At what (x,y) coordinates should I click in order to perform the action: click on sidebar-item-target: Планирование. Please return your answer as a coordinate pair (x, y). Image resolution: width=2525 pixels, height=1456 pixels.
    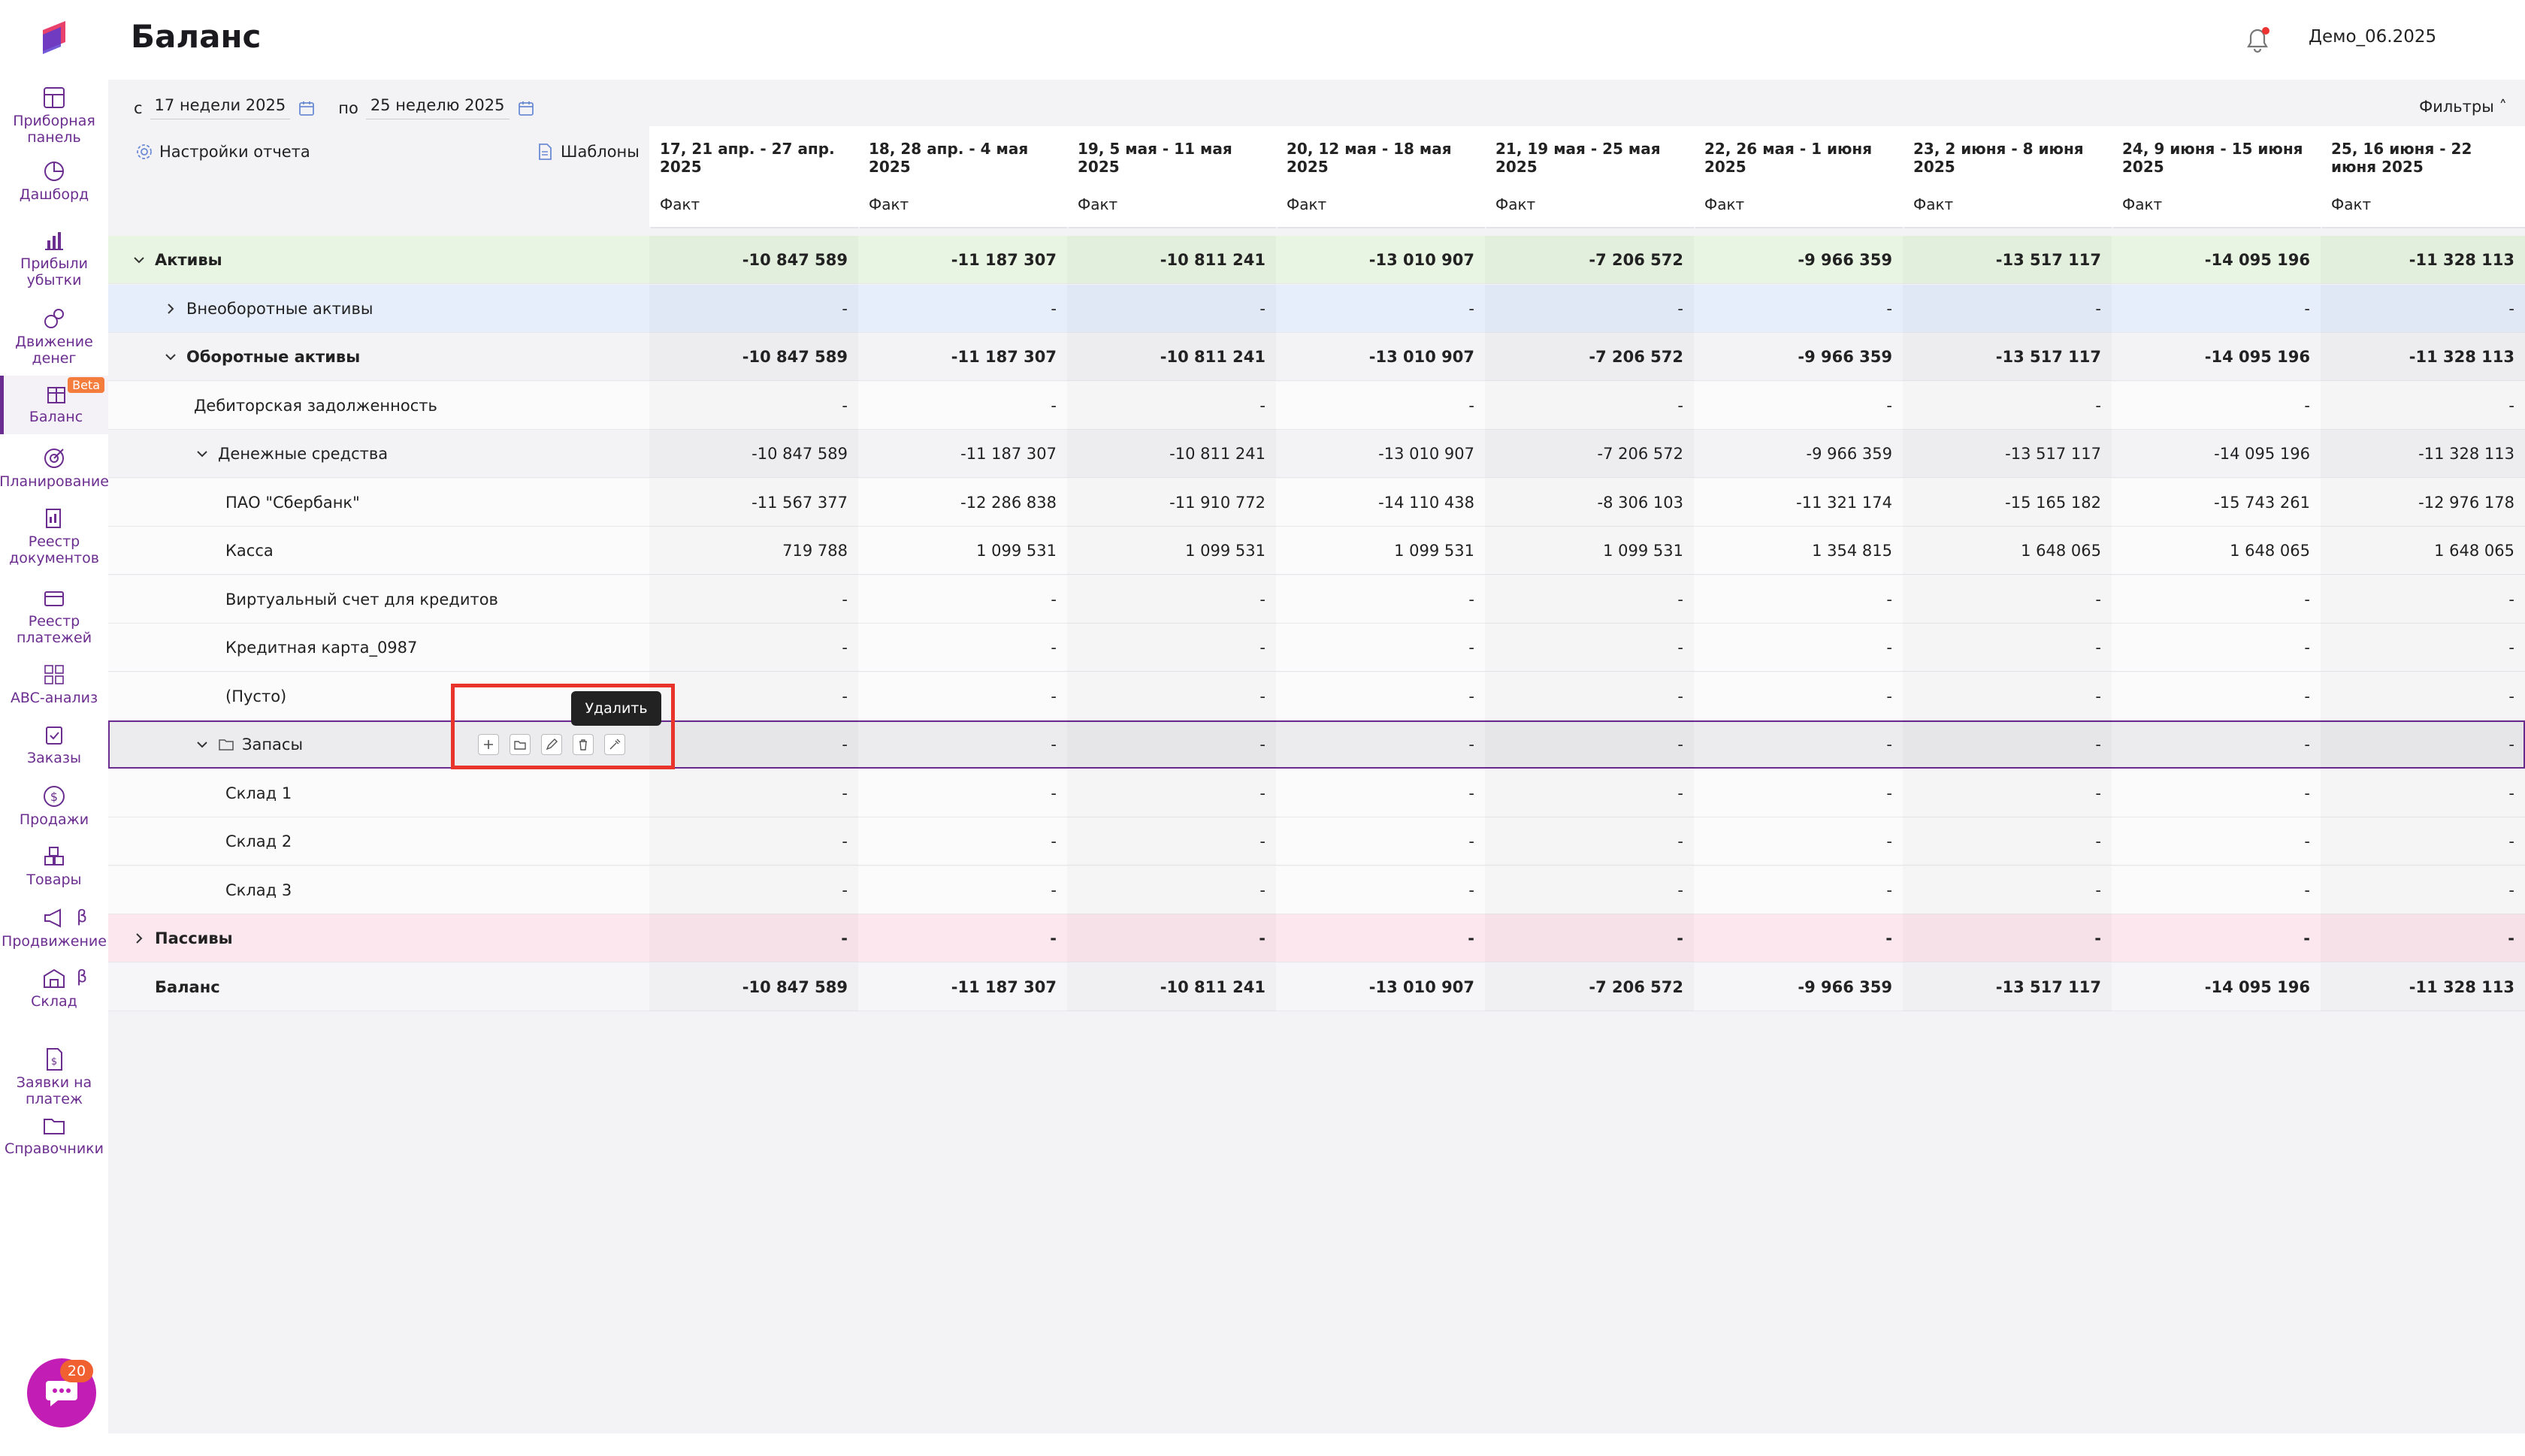
    Looking at the image, I should click on (55, 467).